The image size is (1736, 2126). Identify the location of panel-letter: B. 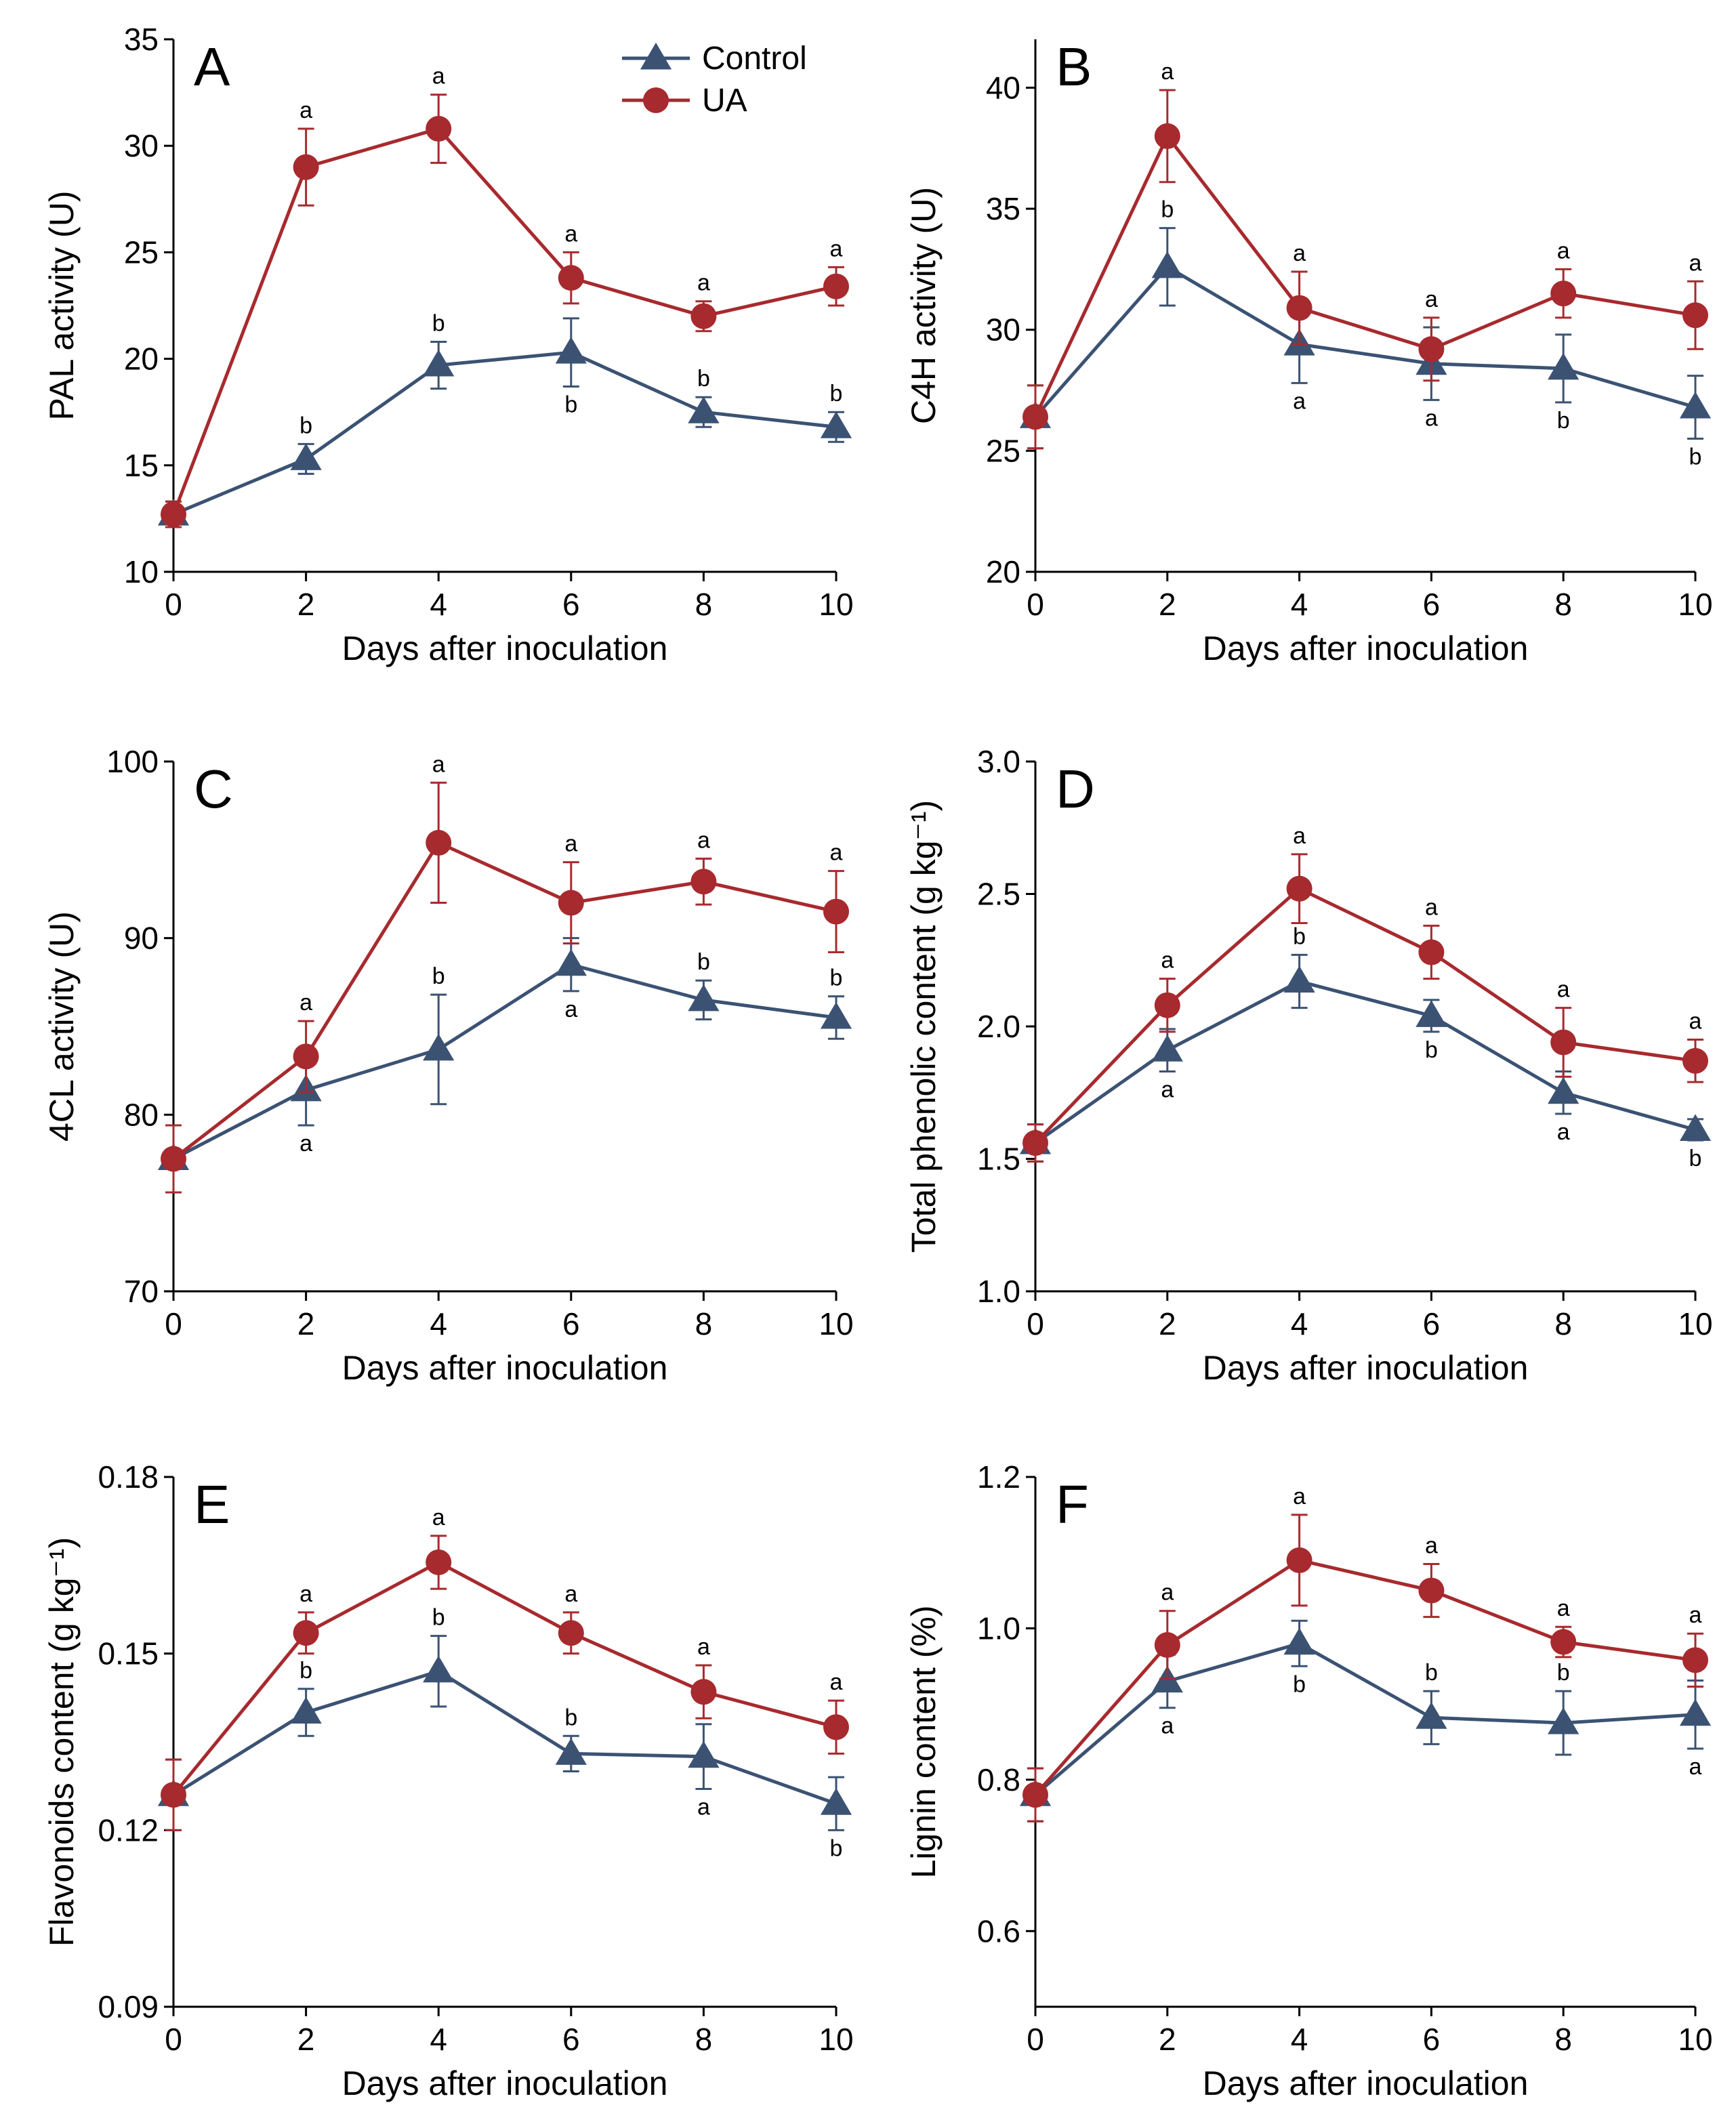
(1074, 67).